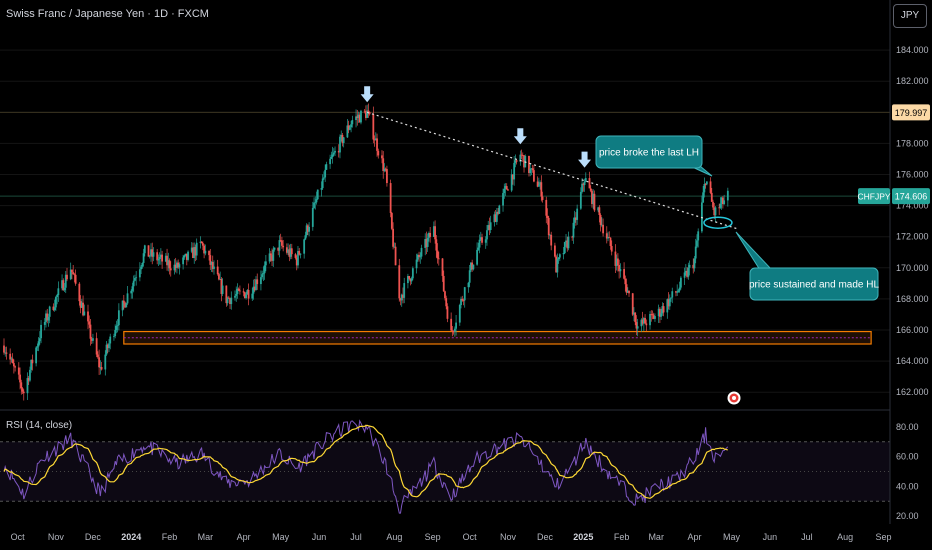 The width and height of the screenshot is (932, 550). What do you see at coordinates (649, 152) in the screenshot?
I see `callout-broke-lh` at bounding box center [649, 152].